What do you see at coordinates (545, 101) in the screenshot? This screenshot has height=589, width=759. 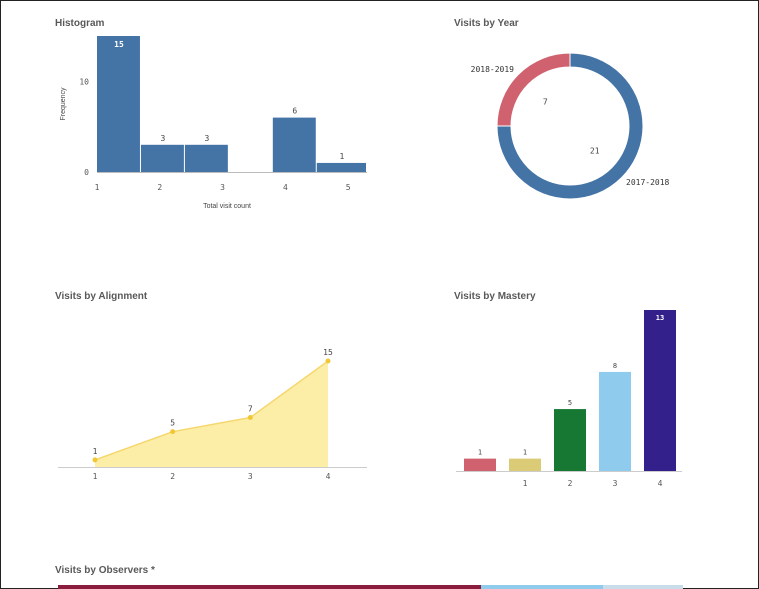 I see `donut-slice-value: 7` at bounding box center [545, 101].